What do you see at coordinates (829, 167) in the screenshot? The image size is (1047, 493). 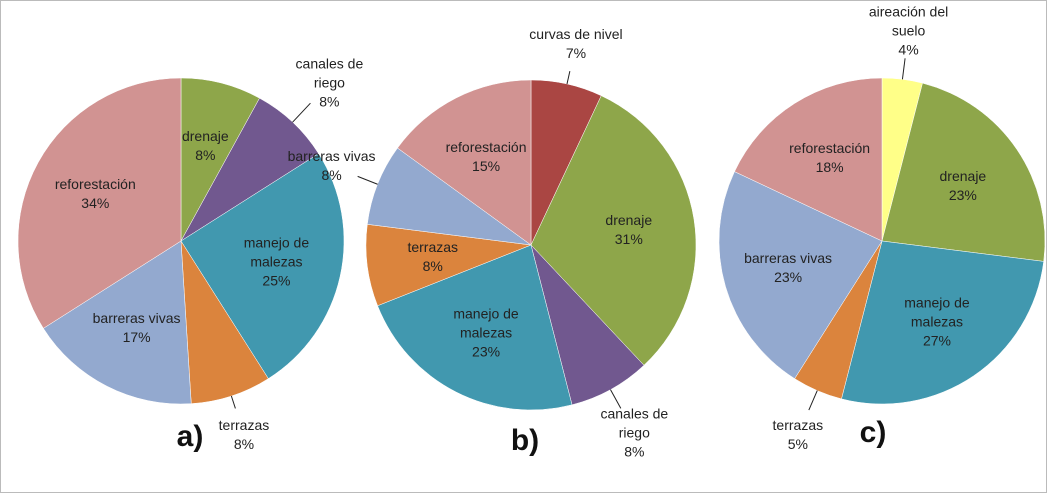 I see `value-label: 18%` at bounding box center [829, 167].